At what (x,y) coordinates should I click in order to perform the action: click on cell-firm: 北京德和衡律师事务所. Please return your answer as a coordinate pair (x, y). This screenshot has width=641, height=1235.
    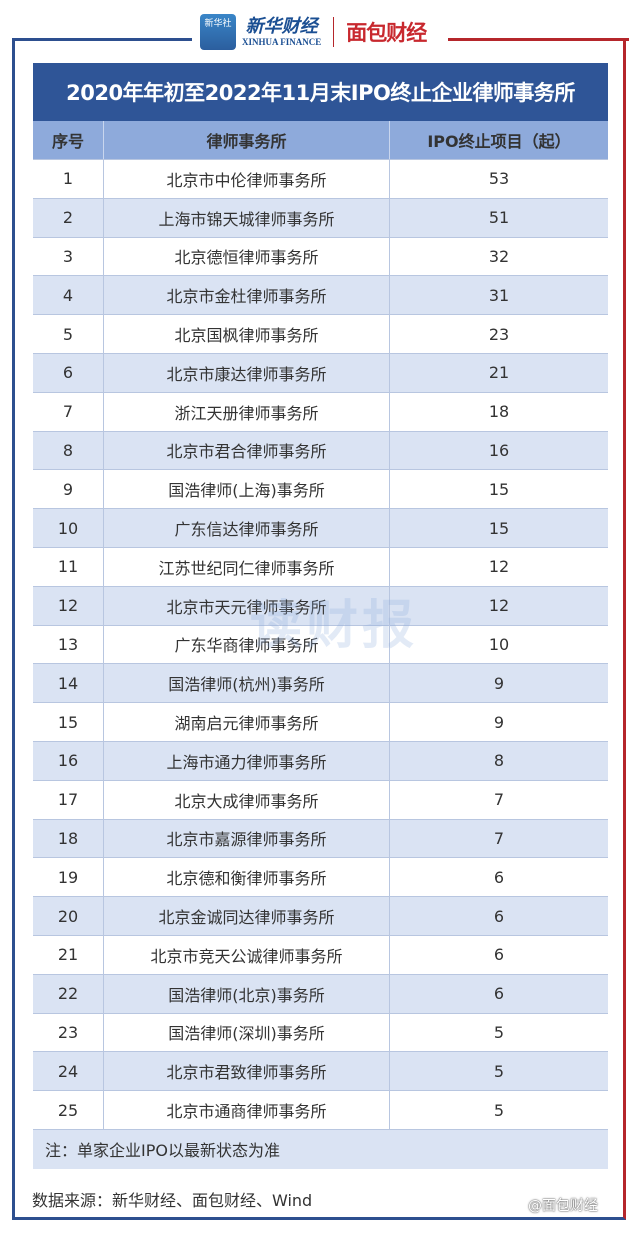
    Looking at the image, I should click on (247, 877).